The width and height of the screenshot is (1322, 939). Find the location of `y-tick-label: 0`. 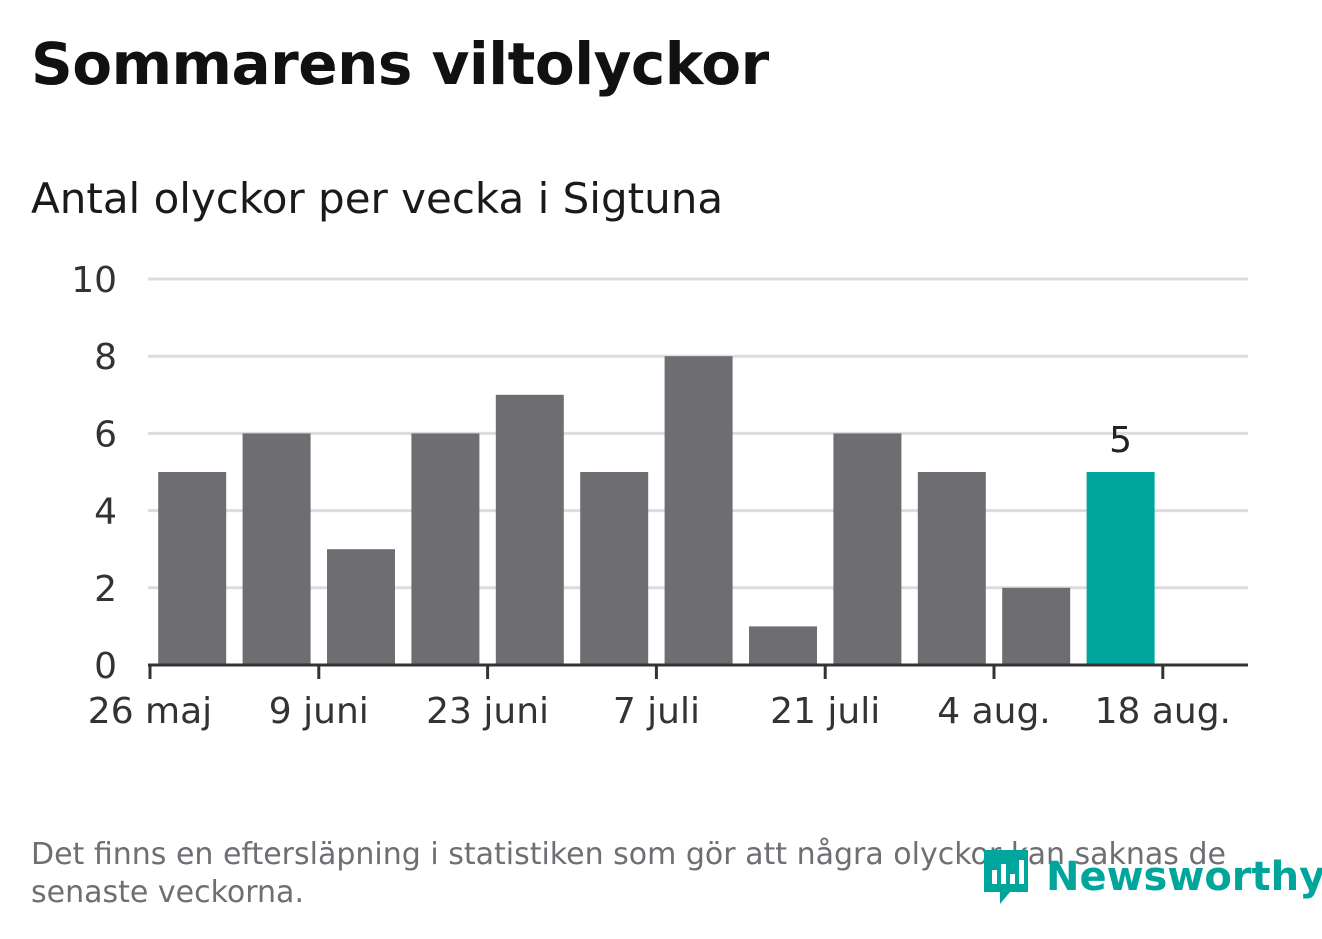

y-tick-label: 0 is located at coordinates (105, 666).